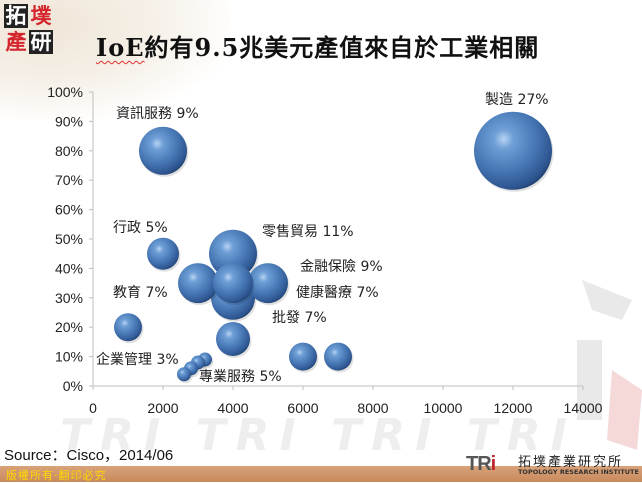 This screenshot has width=642, height=483. Describe the element at coordinates (69, 180) in the screenshot. I see `y-tick-label: 70%` at that location.